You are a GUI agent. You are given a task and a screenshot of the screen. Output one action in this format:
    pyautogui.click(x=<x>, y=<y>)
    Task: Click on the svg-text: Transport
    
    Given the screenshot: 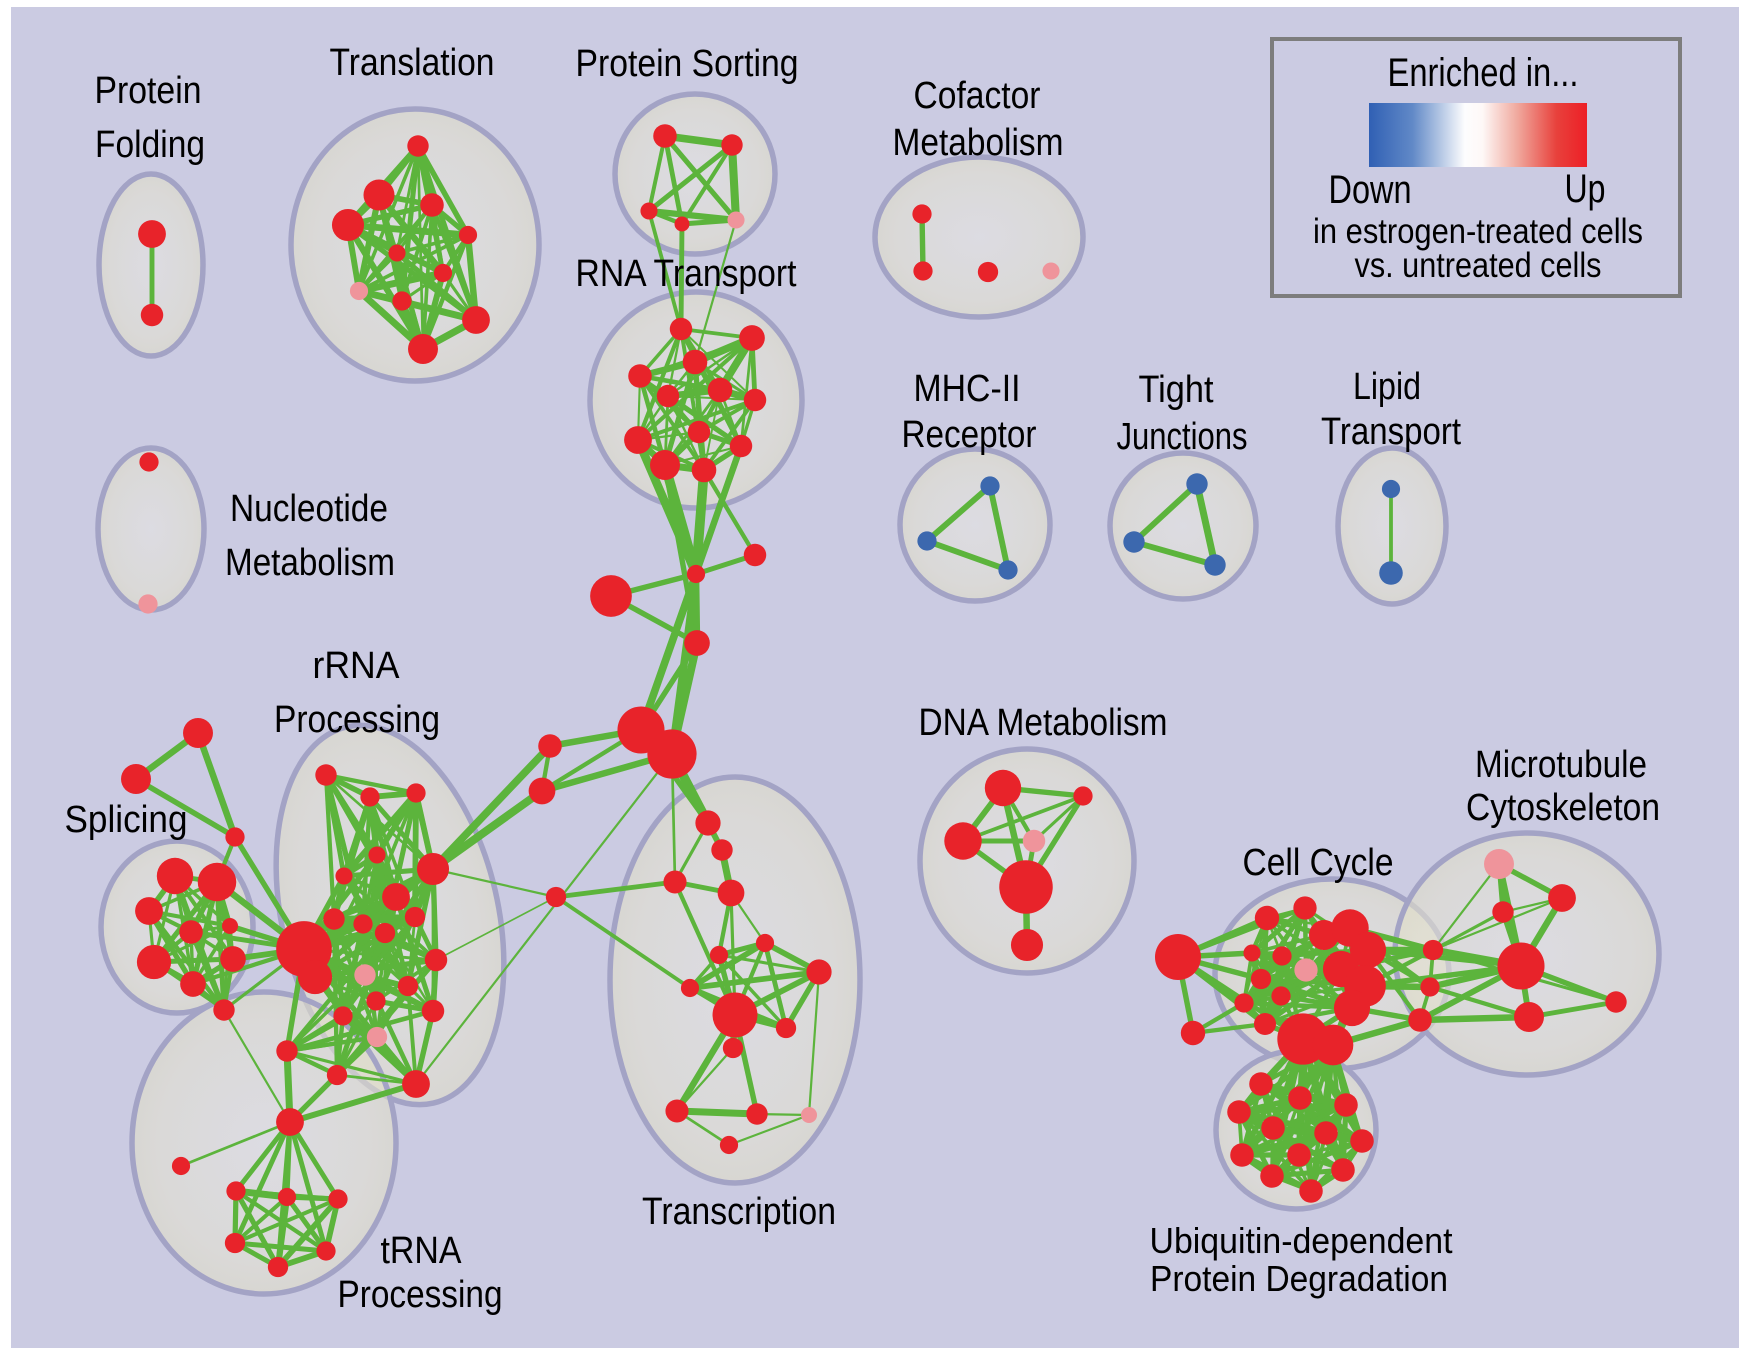 What is the action you would take?
    pyautogui.click(x=1391, y=432)
    